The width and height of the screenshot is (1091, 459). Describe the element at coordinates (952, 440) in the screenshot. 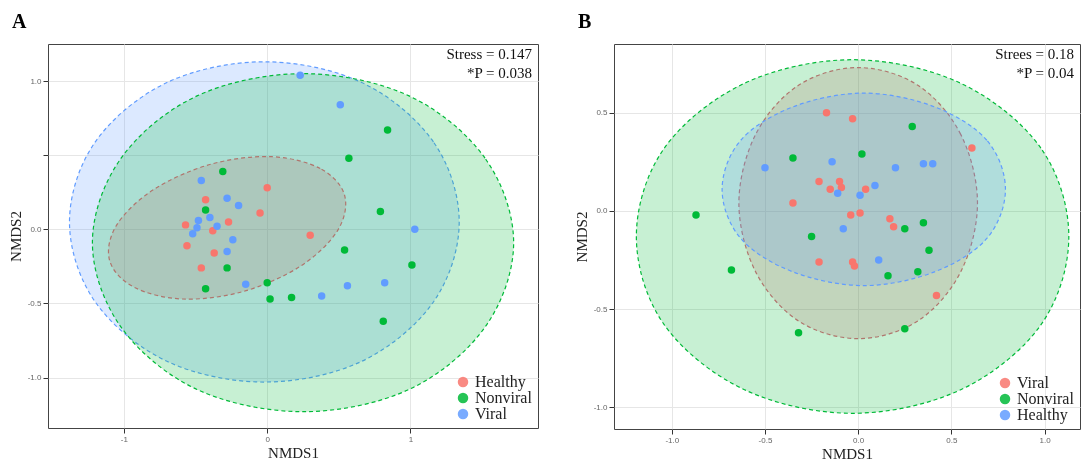

I see `x-tick-label: 0.5` at that location.